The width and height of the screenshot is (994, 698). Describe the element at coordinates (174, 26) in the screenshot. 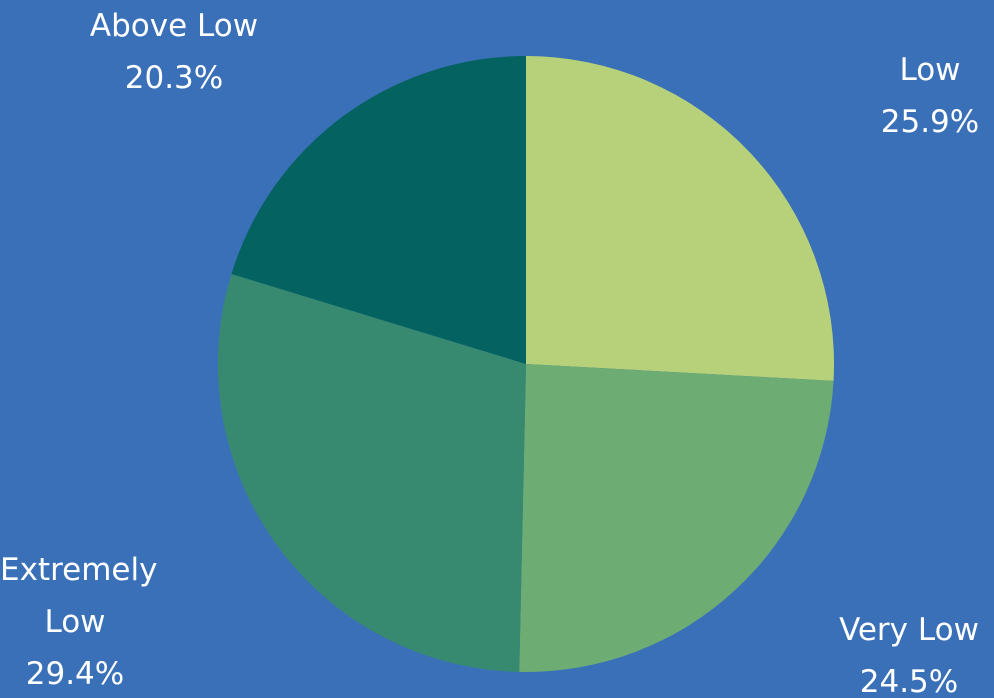

I see `slice-name-above-low: Above Low` at that location.